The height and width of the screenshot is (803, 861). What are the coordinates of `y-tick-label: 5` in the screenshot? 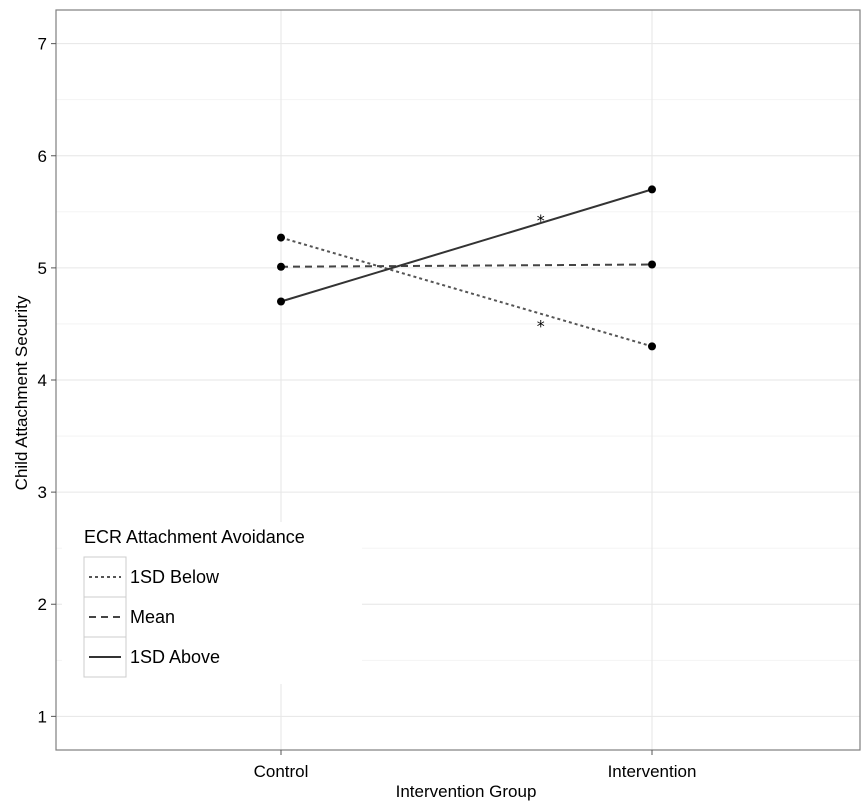 It's located at (42, 268).